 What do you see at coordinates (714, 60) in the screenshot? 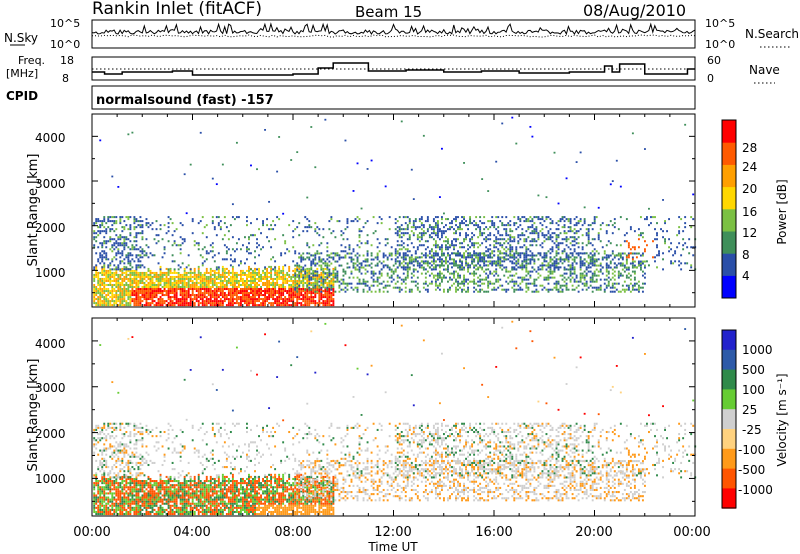
I see `nave-tick-max: 60` at bounding box center [714, 60].